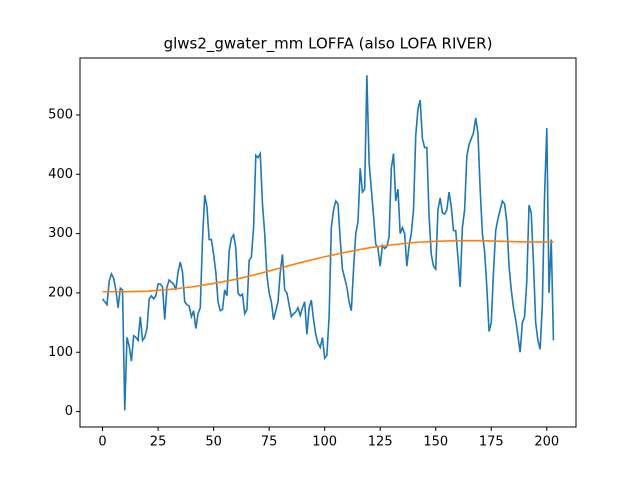  Describe the element at coordinates (102, 442) in the screenshot. I see `x-tick-label: 0` at that location.